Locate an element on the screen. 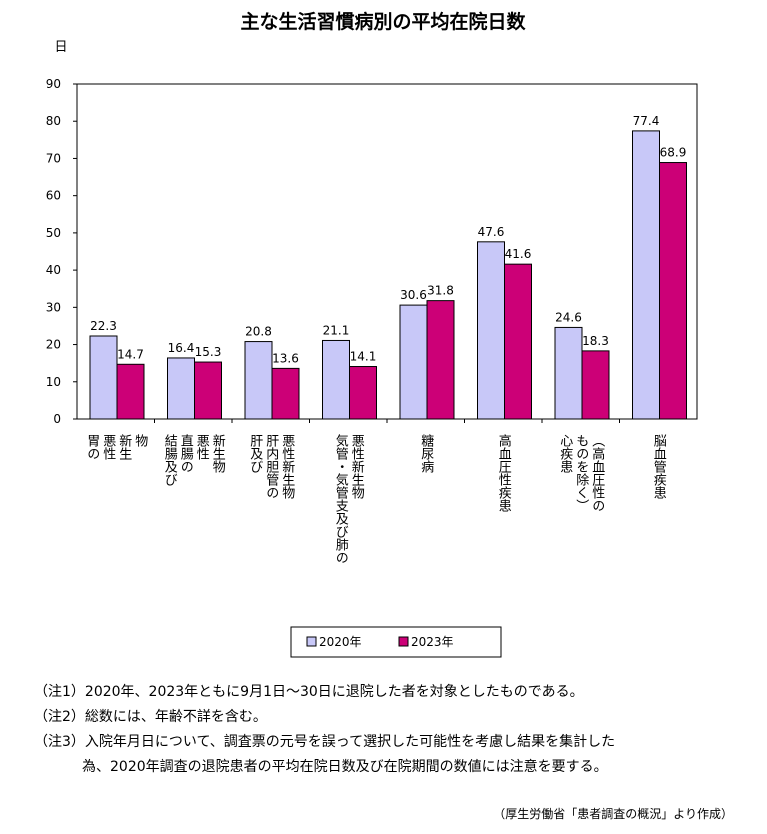  x-category-label: 気管・気管支及び肺の is located at coordinates (341, 498).